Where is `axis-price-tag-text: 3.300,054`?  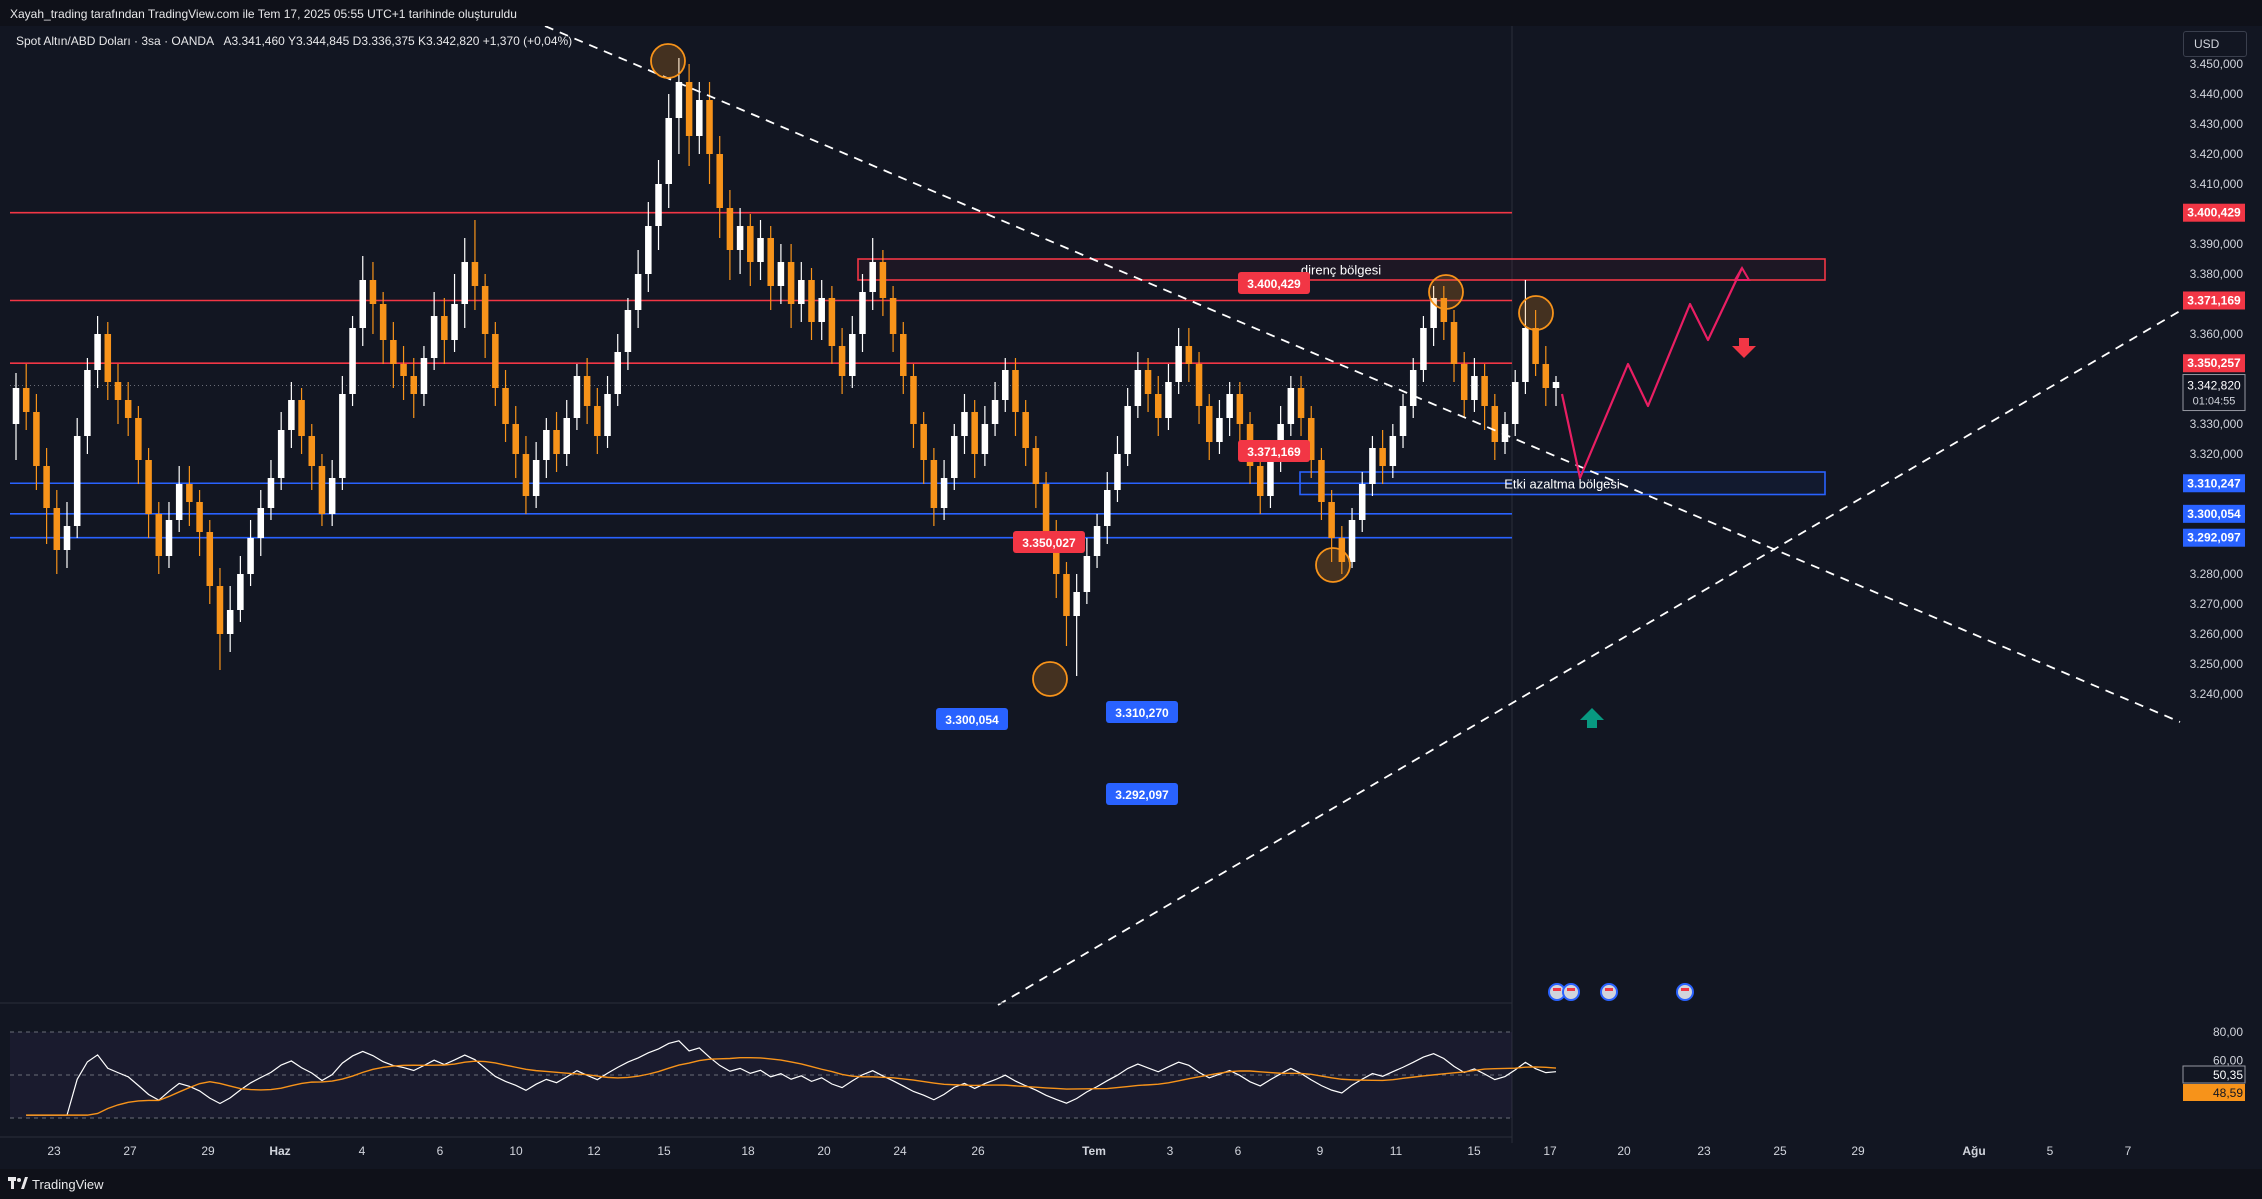 axis-price-tag-text: 3.300,054 is located at coordinates (2214, 514).